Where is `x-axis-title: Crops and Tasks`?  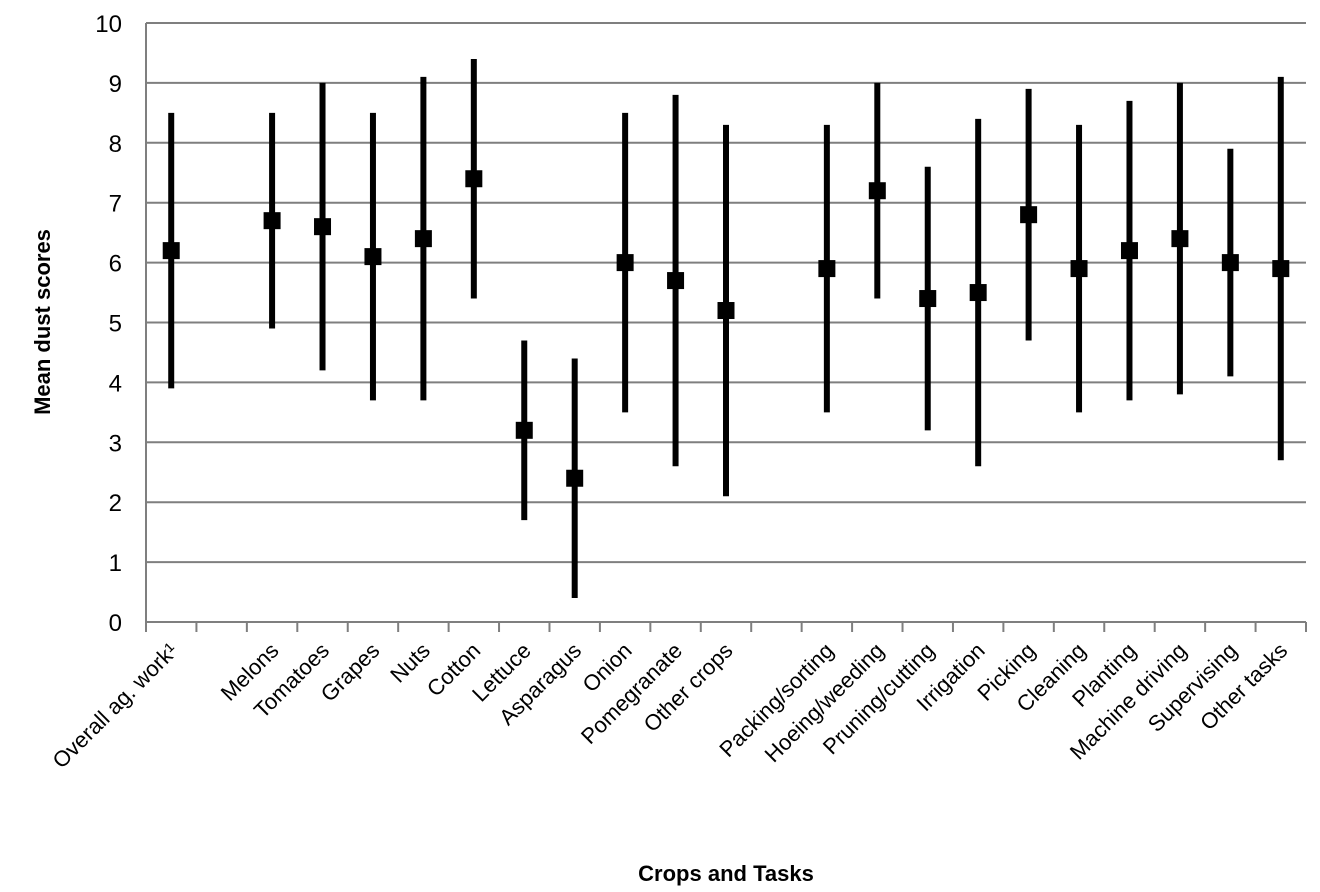
x-axis-title: Crops and Tasks is located at coordinates (726, 873).